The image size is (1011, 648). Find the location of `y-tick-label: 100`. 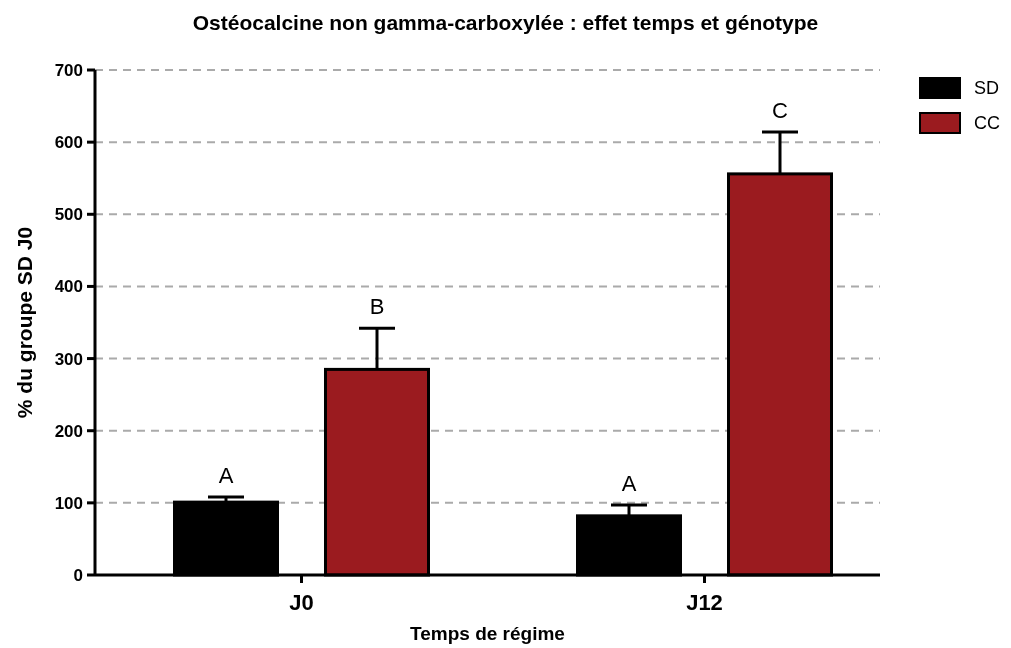

y-tick-label: 100 is located at coordinates (68, 503).